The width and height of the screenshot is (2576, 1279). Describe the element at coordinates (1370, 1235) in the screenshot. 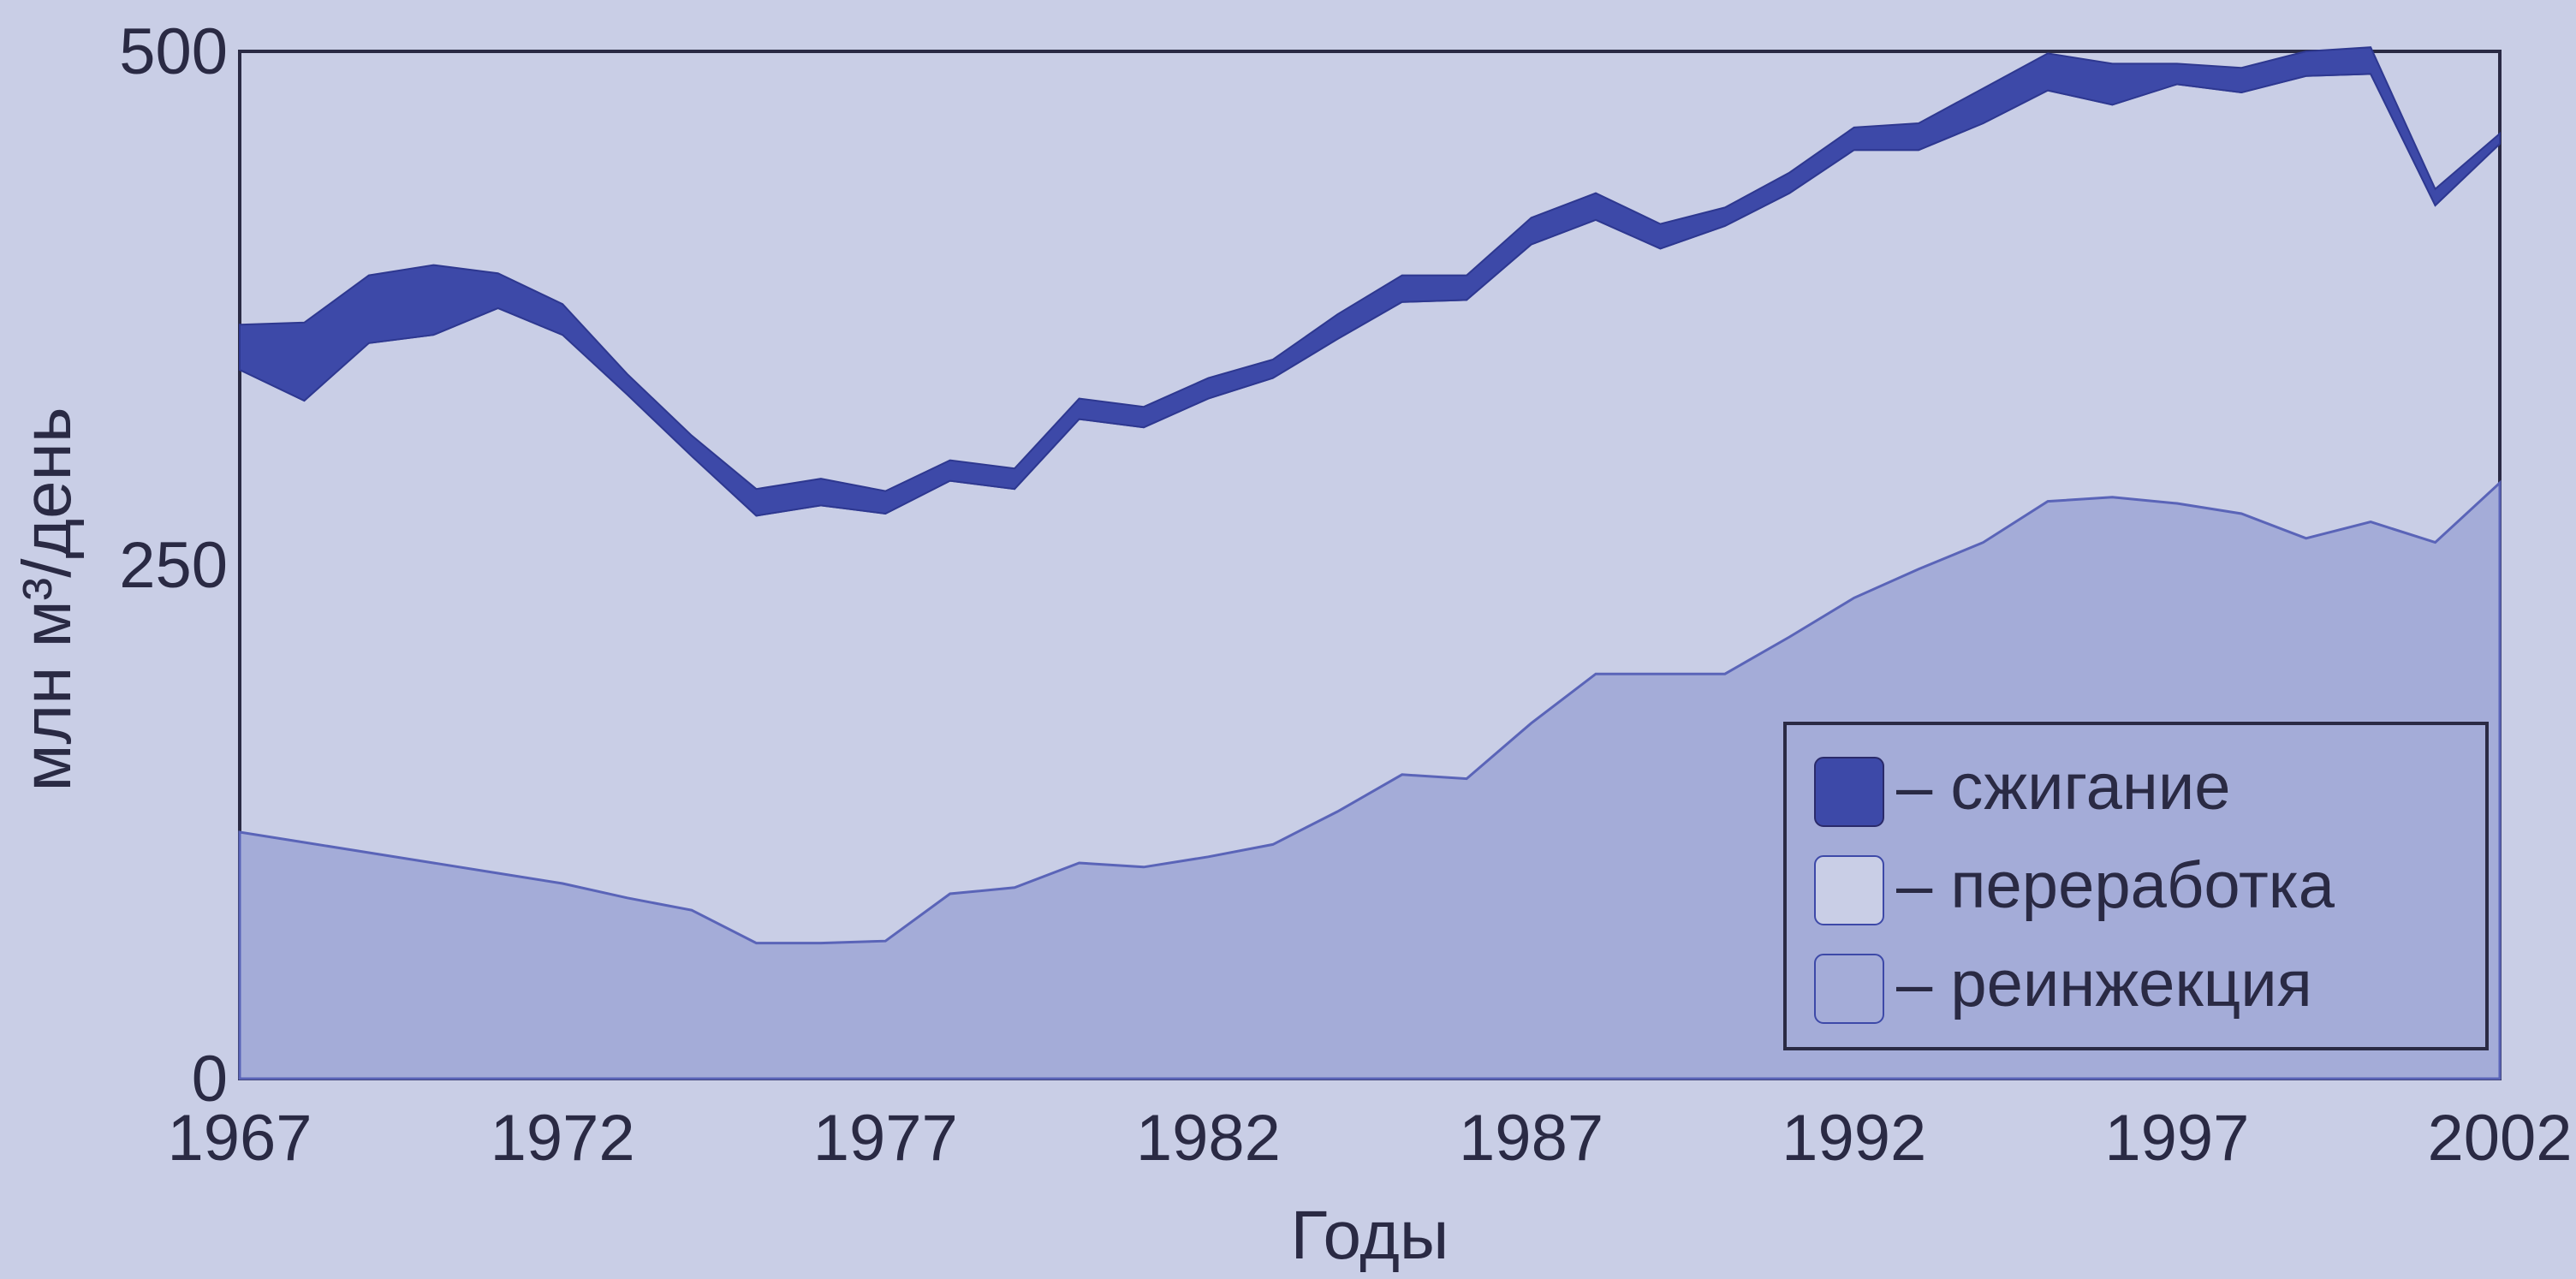

I see `x-axis-title: Годы` at that location.